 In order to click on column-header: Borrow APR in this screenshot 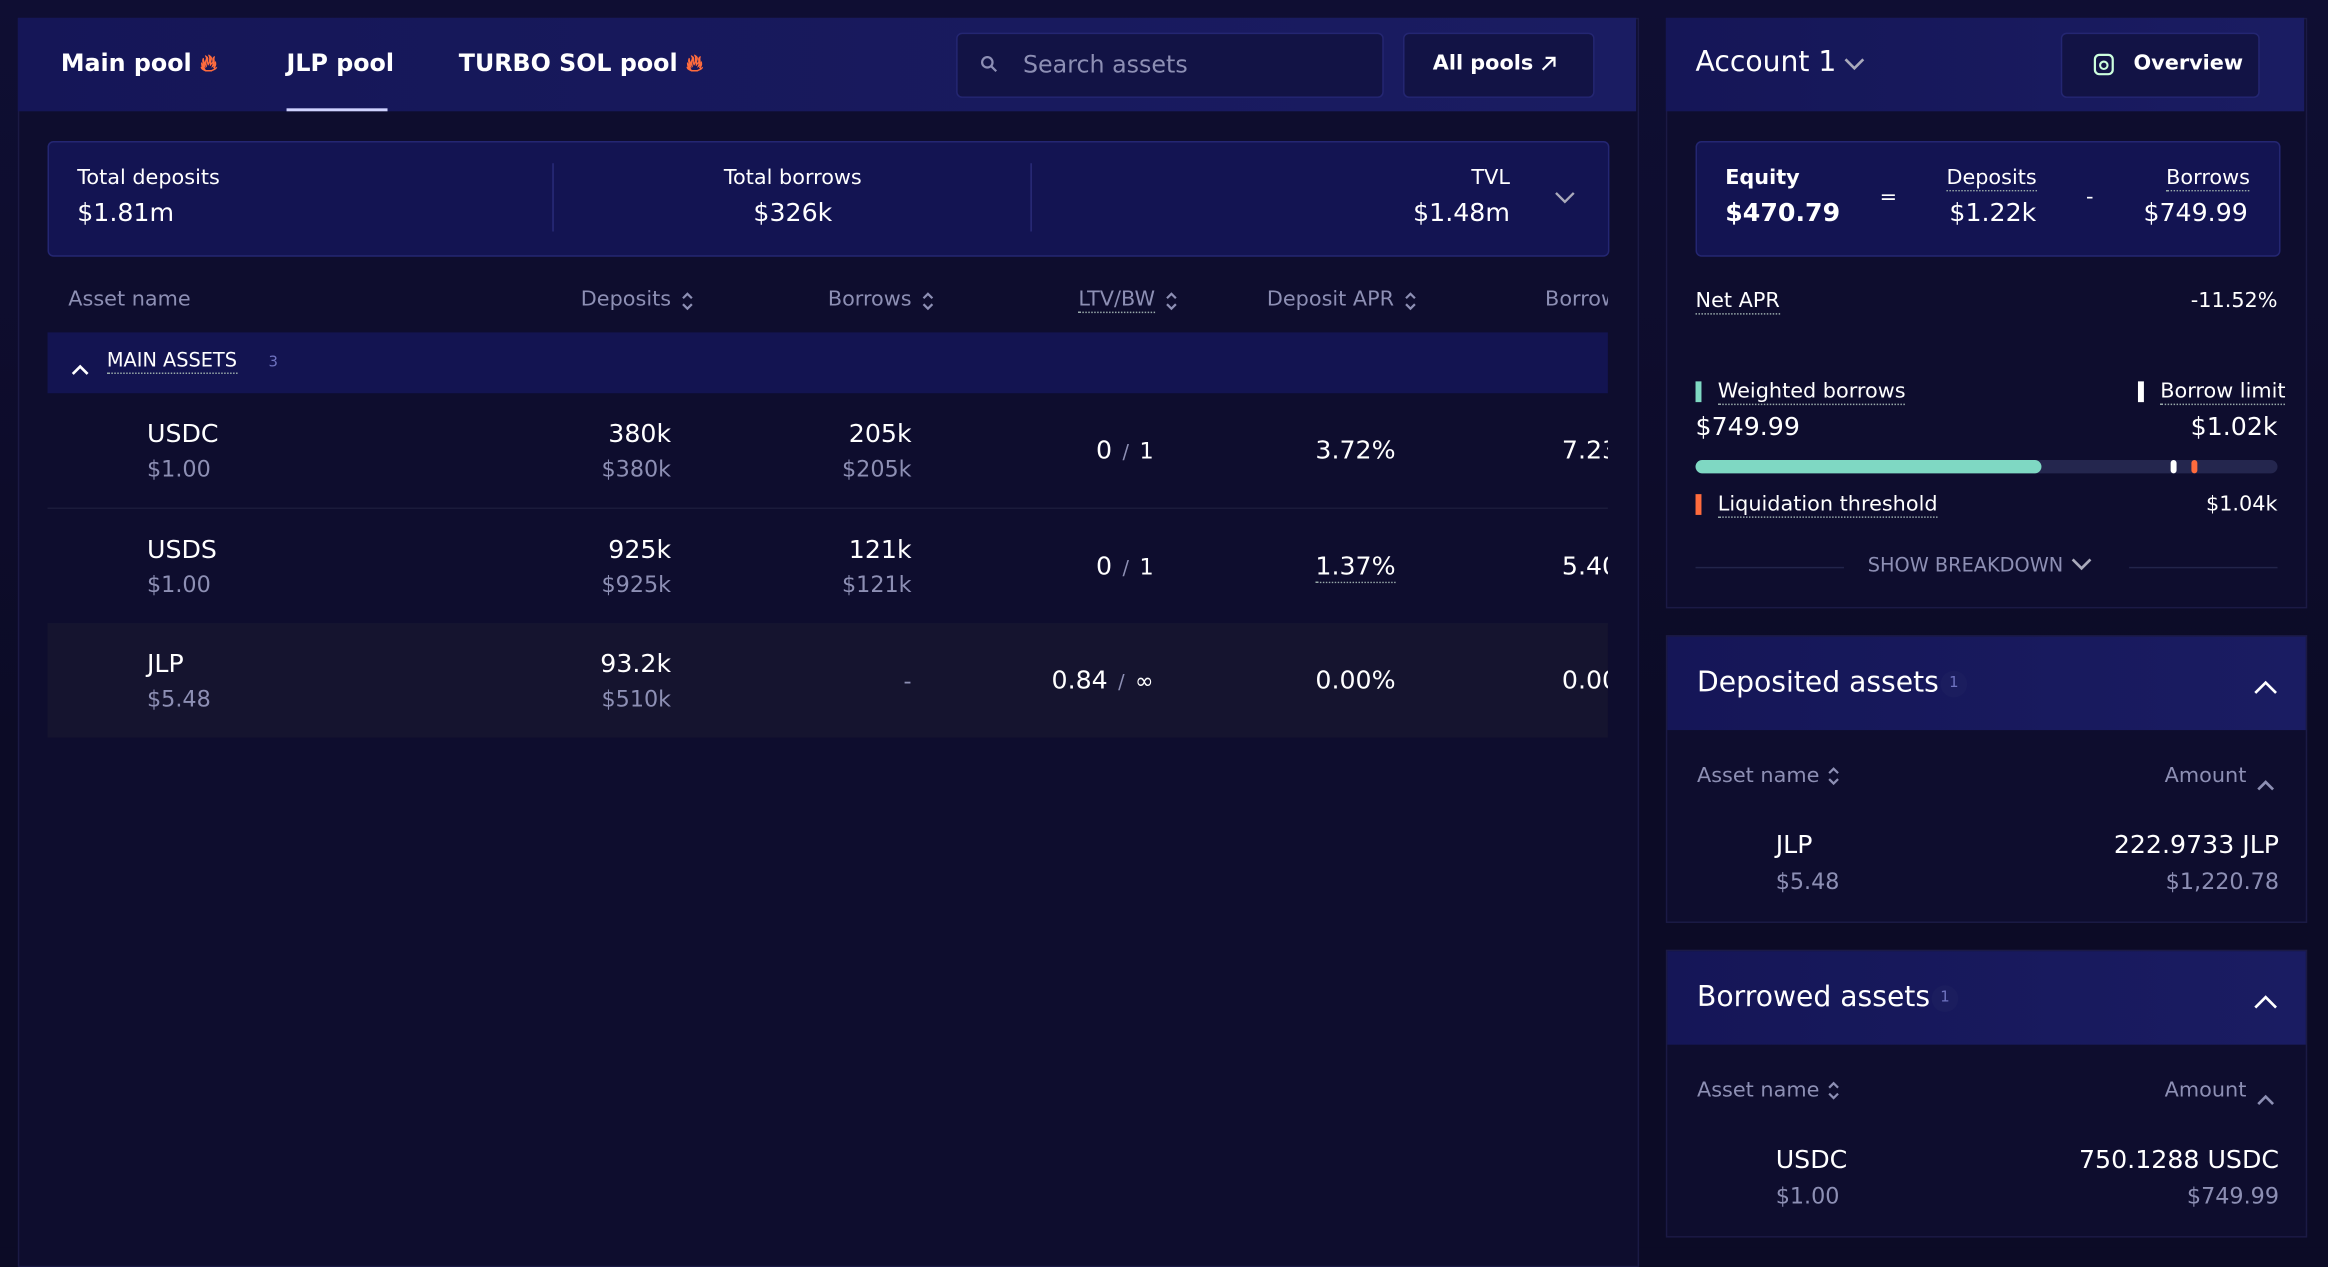, I will do `click(1576, 299)`.